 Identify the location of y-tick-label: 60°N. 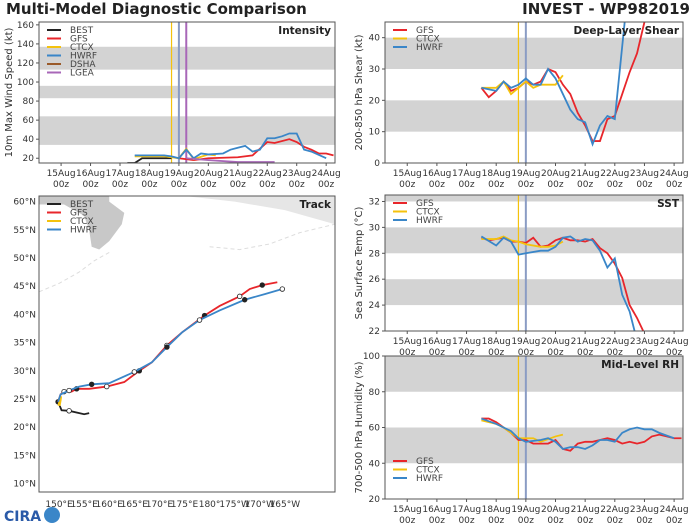
(24, 203).